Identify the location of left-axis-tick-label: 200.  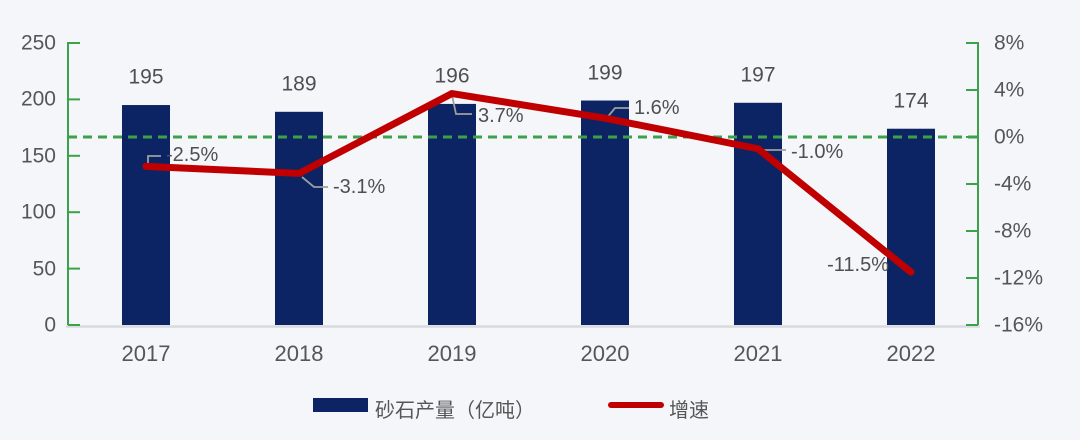
(38, 99).